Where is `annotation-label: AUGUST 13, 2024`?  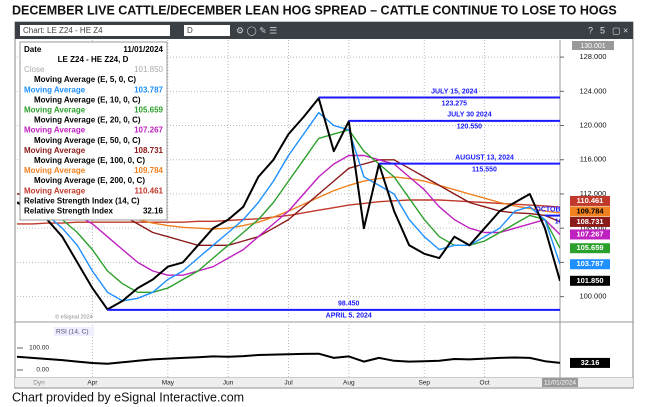 annotation-label: AUGUST 13, 2024 is located at coordinates (484, 157).